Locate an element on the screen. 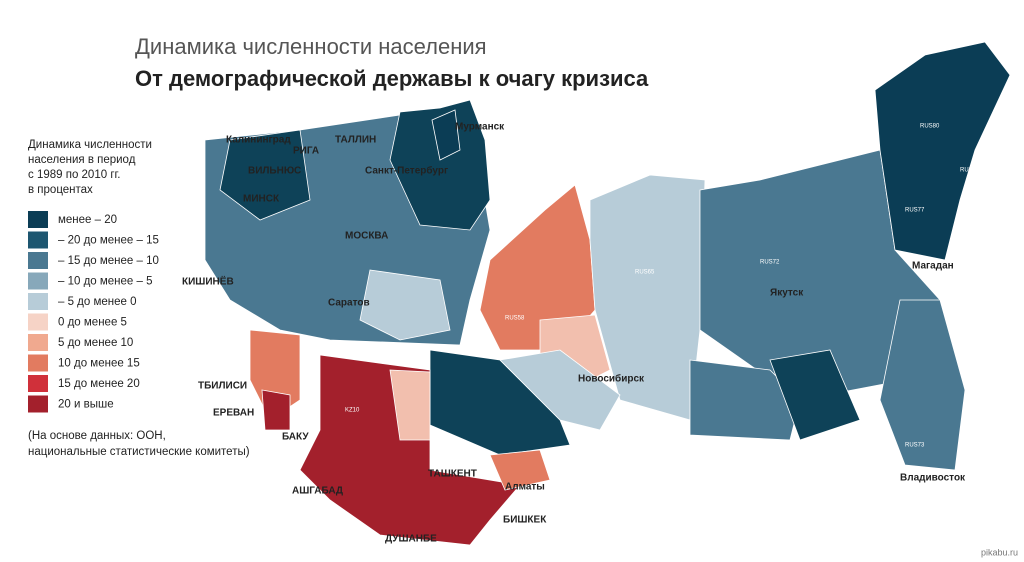 This screenshot has height=562, width=1024. title: Динамика численности населения is located at coordinates (311, 46).